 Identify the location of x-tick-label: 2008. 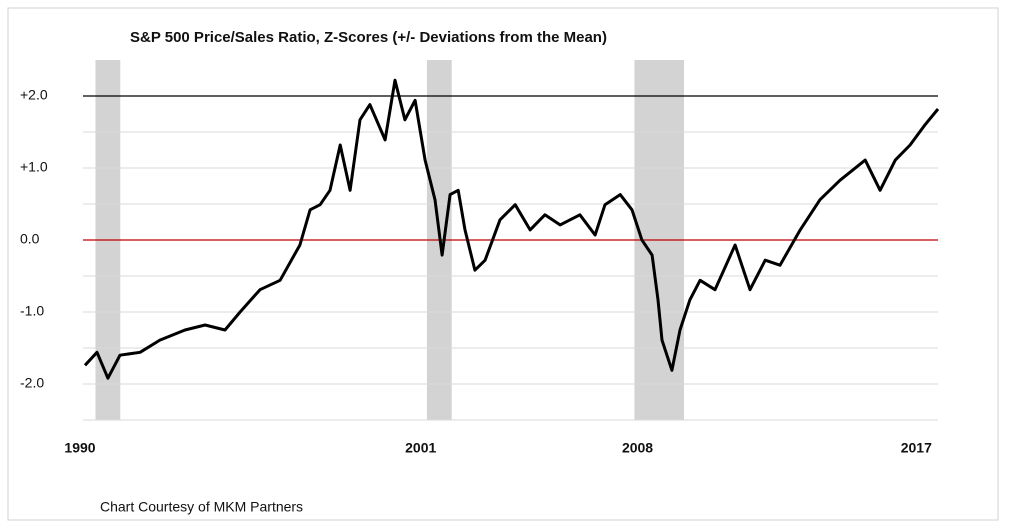
(637, 448).